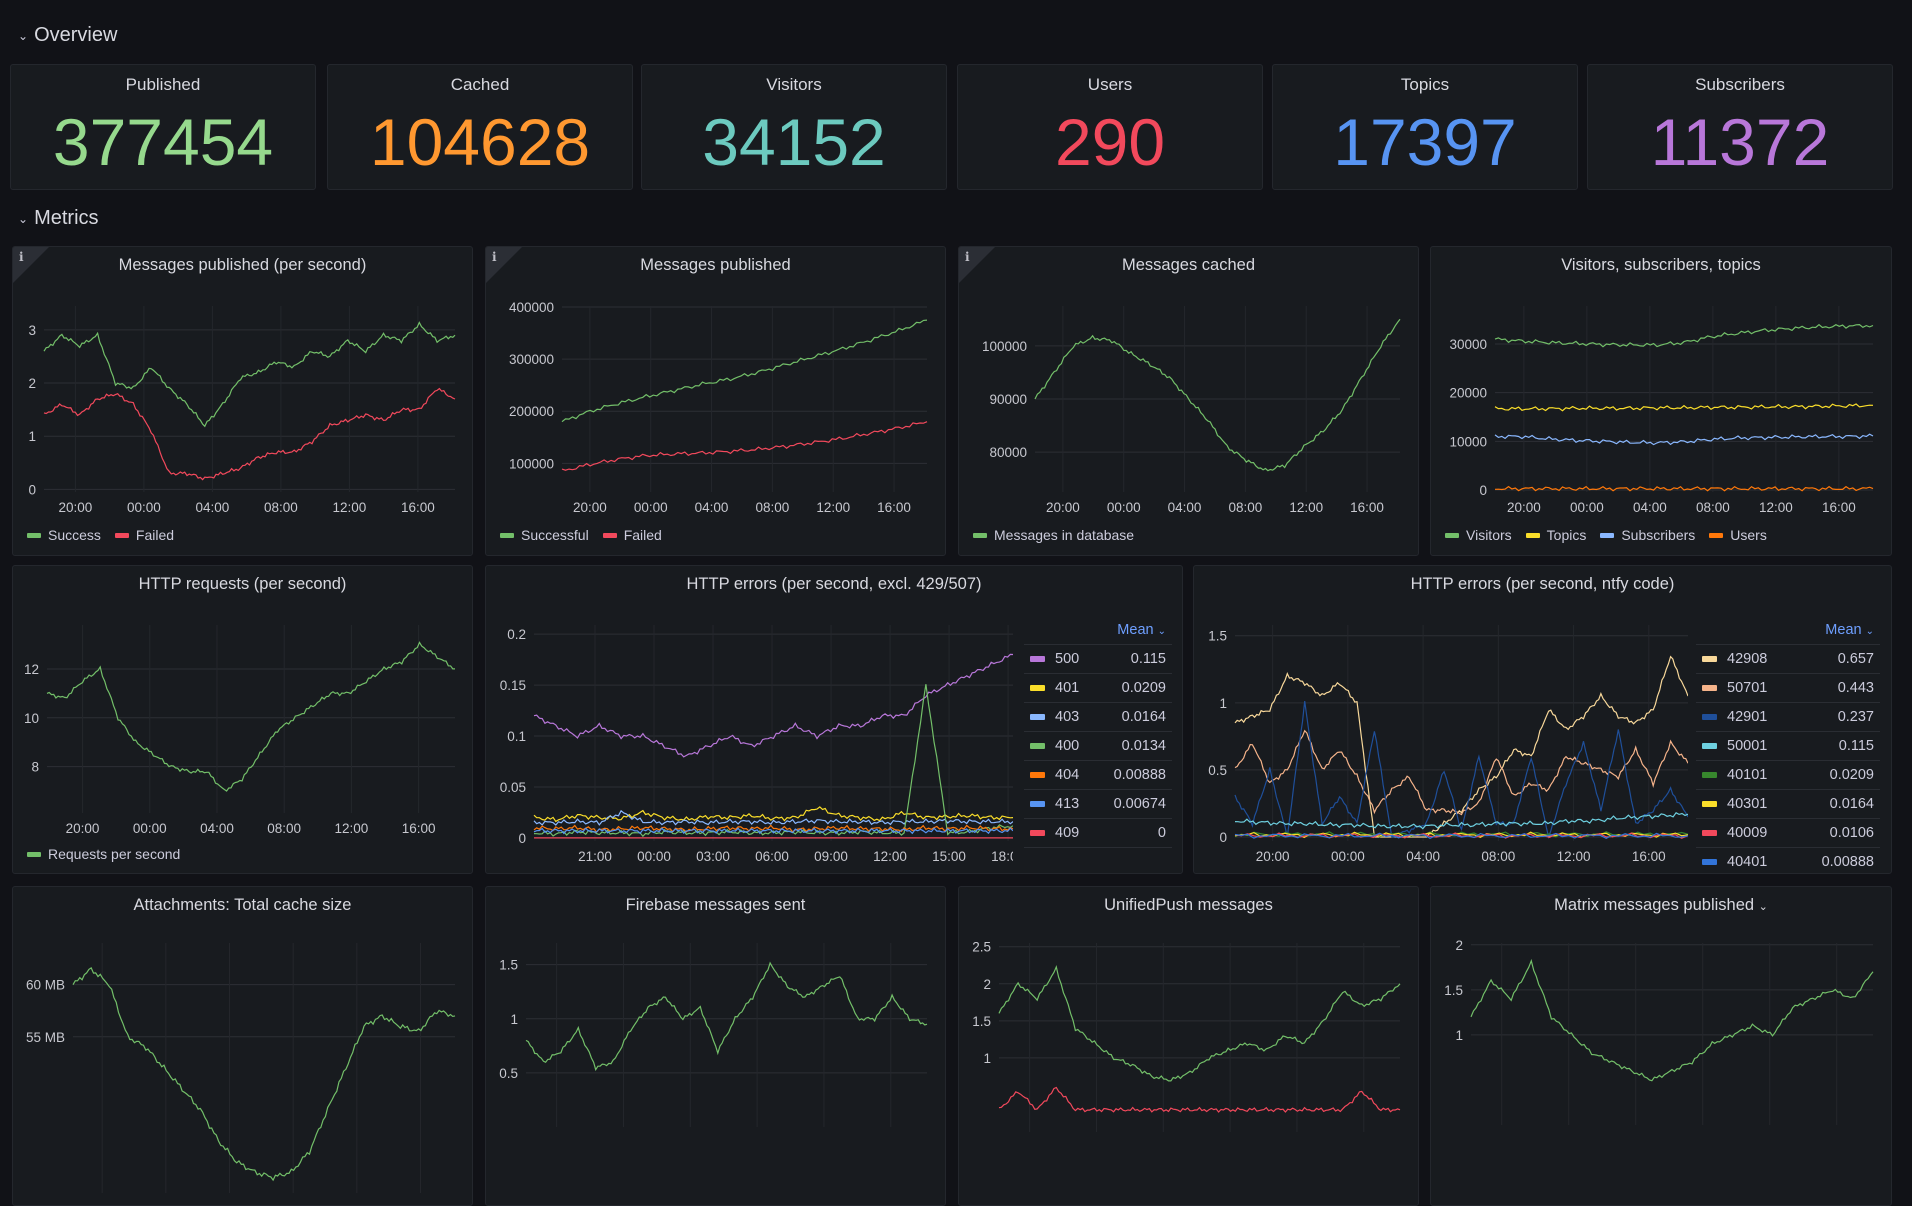 The width and height of the screenshot is (1912, 1206). I want to click on panel-title: Messages published, so click(715, 265).